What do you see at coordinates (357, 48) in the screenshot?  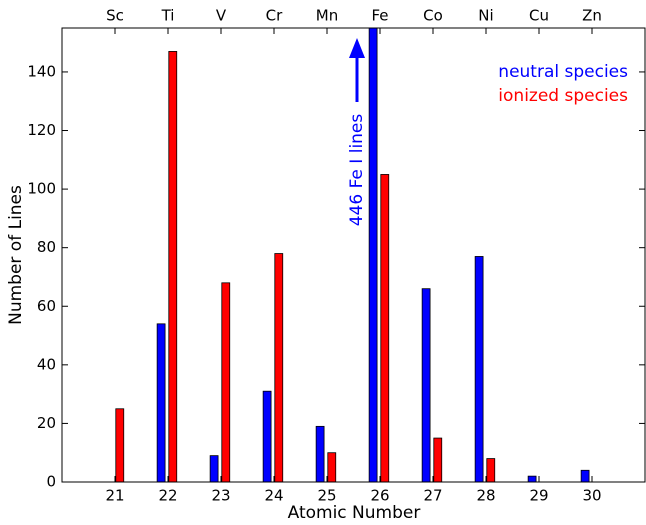 I see `annotation-arrowhead` at bounding box center [357, 48].